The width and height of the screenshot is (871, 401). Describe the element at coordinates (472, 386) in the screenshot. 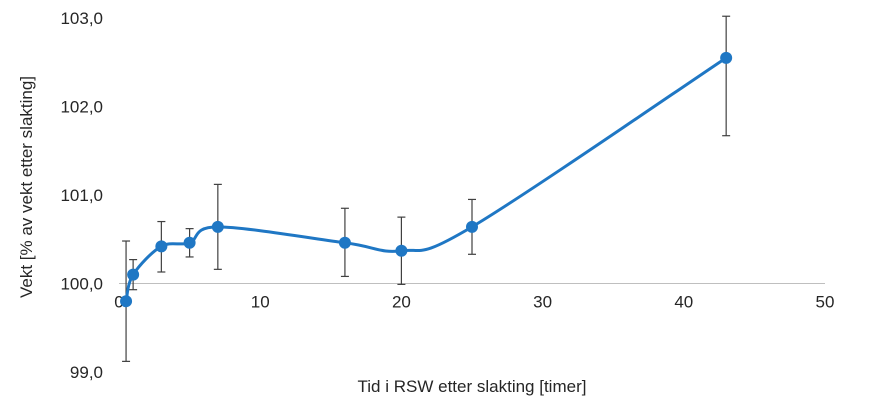

I see `x-axis-title: Tid i RSW etter slakting [timer]` at that location.